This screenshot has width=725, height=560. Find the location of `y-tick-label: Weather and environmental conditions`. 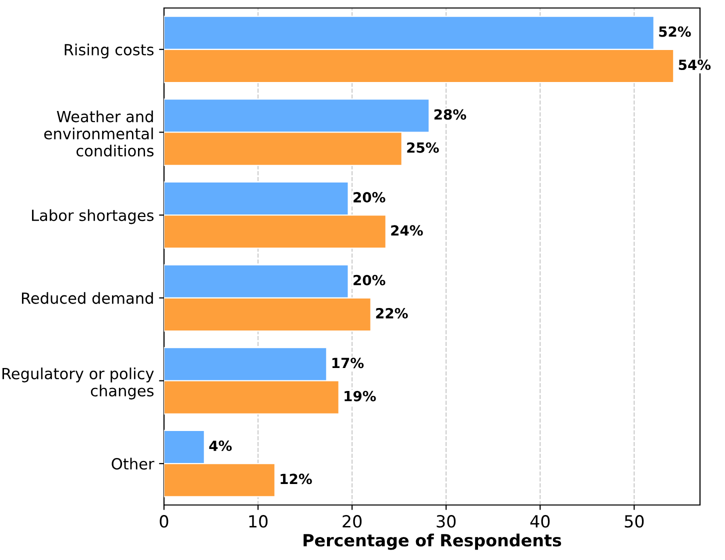

y-tick-label: Weather and environmental conditions is located at coordinates (99, 133).